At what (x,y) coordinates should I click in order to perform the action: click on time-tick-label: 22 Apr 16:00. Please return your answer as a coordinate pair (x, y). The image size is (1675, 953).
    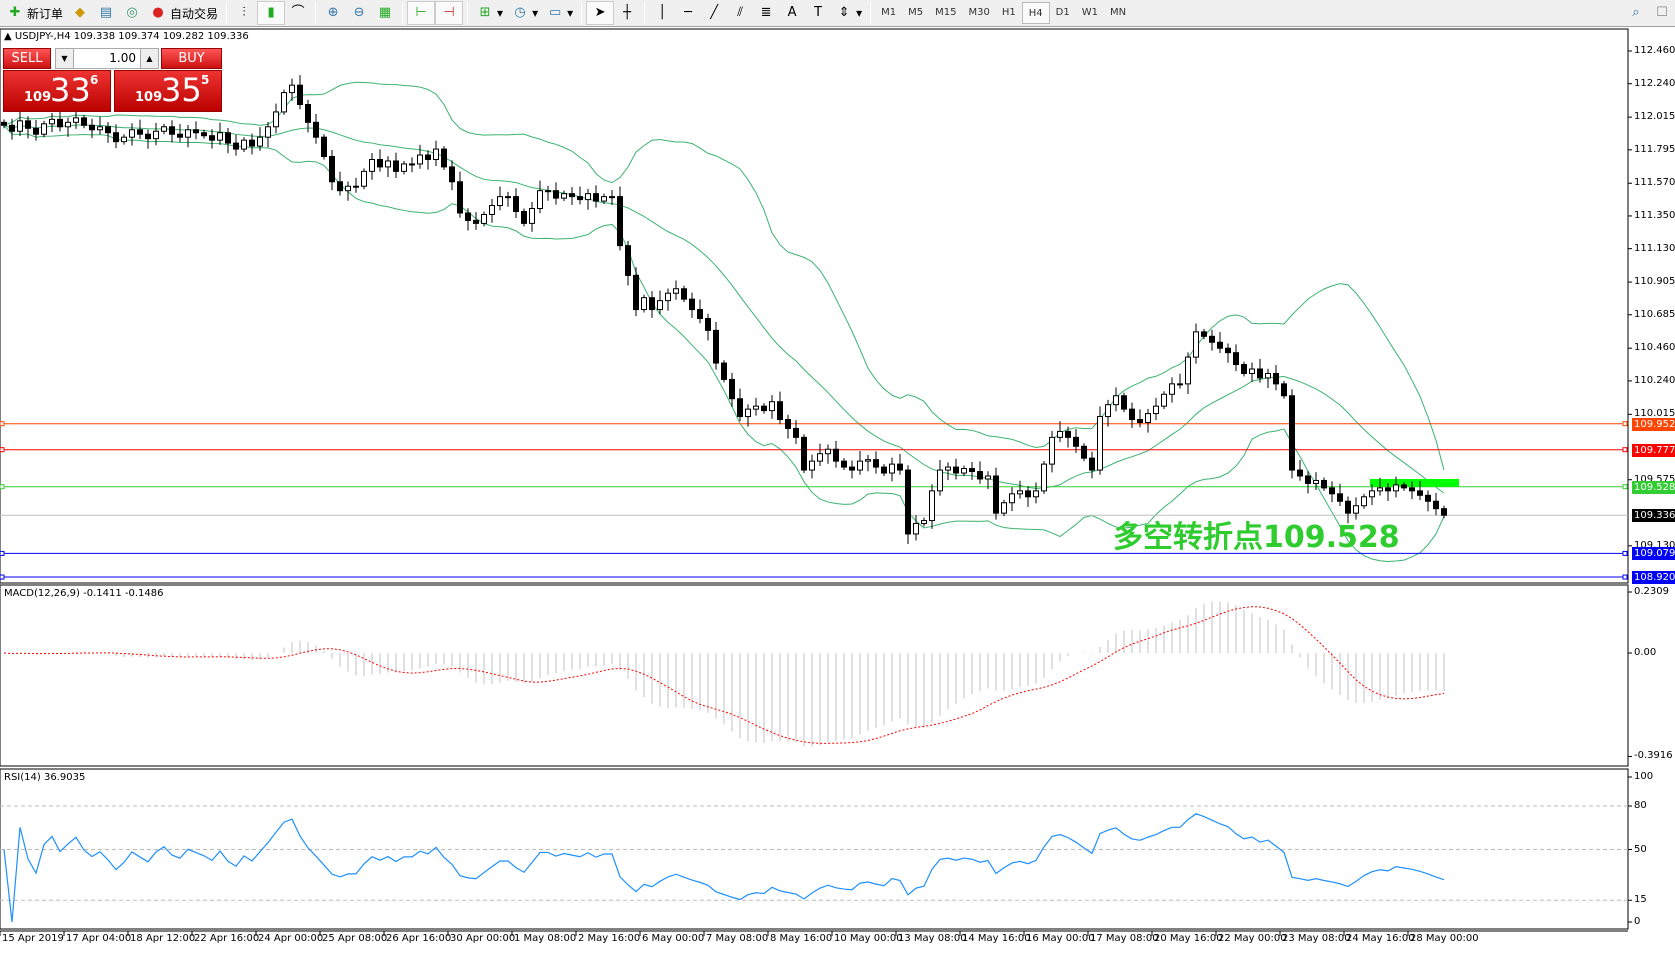
    Looking at the image, I should click on (227, 938).